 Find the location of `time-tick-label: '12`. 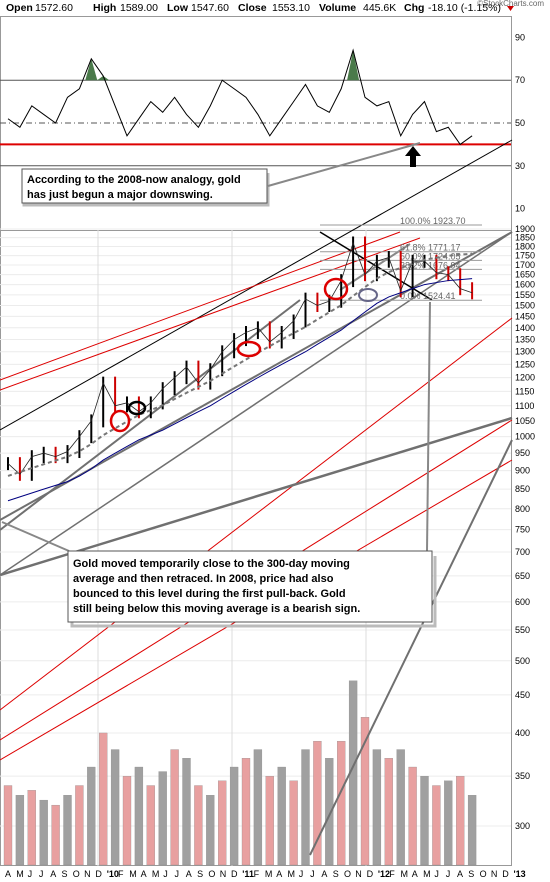

time-tick-label: '12 is located at coordinates (384, 874).